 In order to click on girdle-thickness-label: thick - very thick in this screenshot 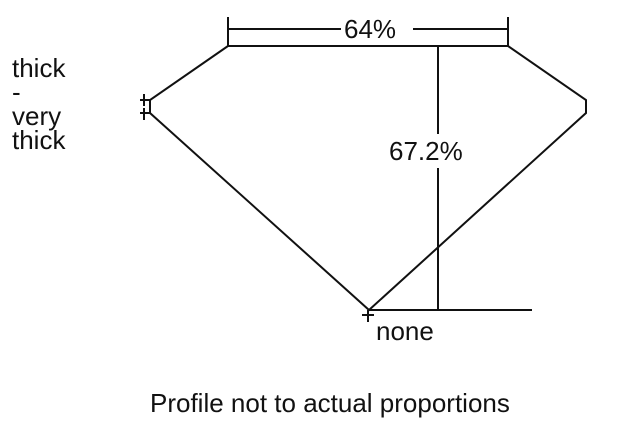, I will do `click(39, 104)`.